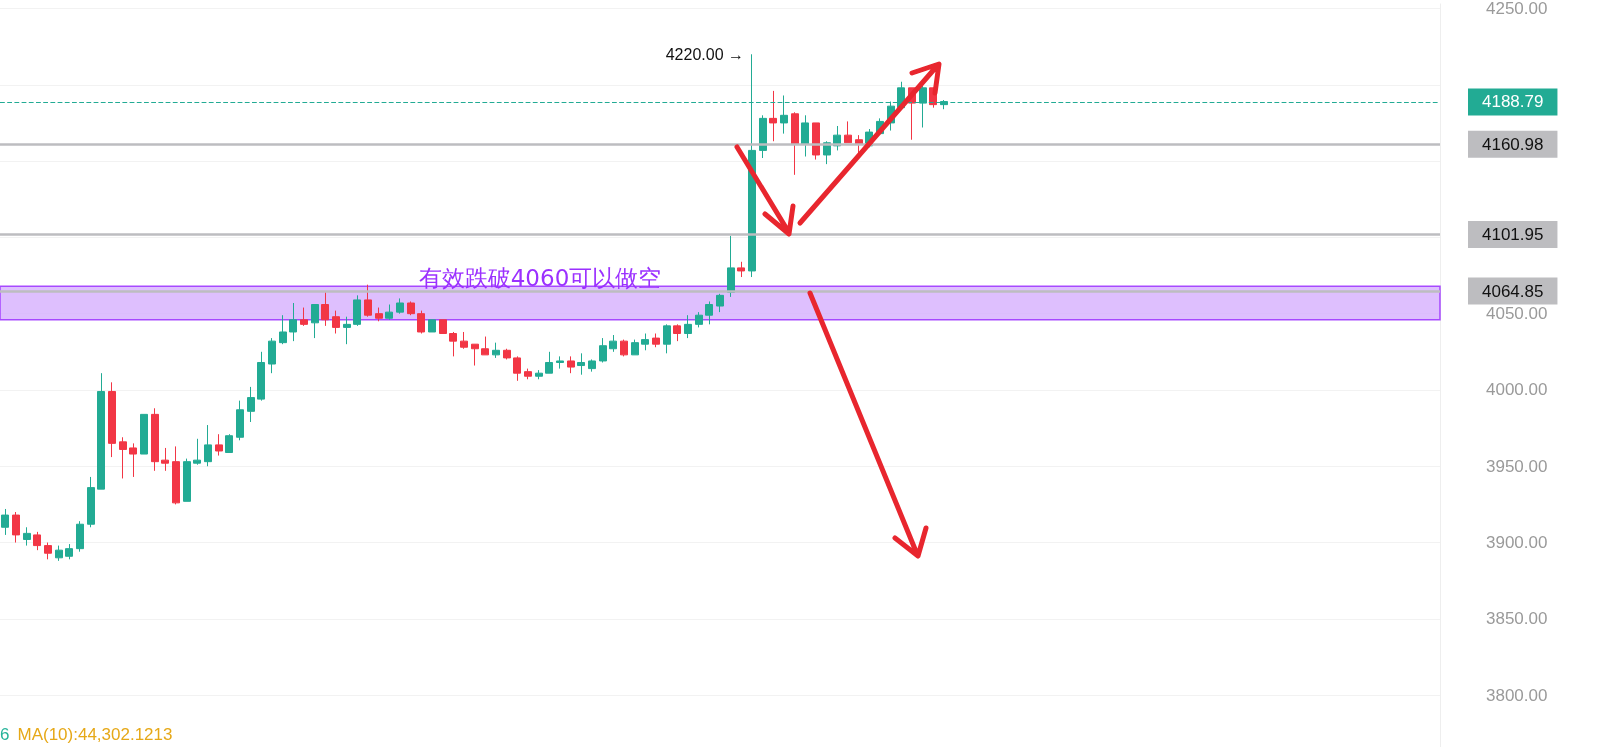 The image size is (1598, 747). What do you see at coordinates (1517, 9) in the screenshot?
I see `y-tick-label: 4250.00` at bounding box center [1517, 9].